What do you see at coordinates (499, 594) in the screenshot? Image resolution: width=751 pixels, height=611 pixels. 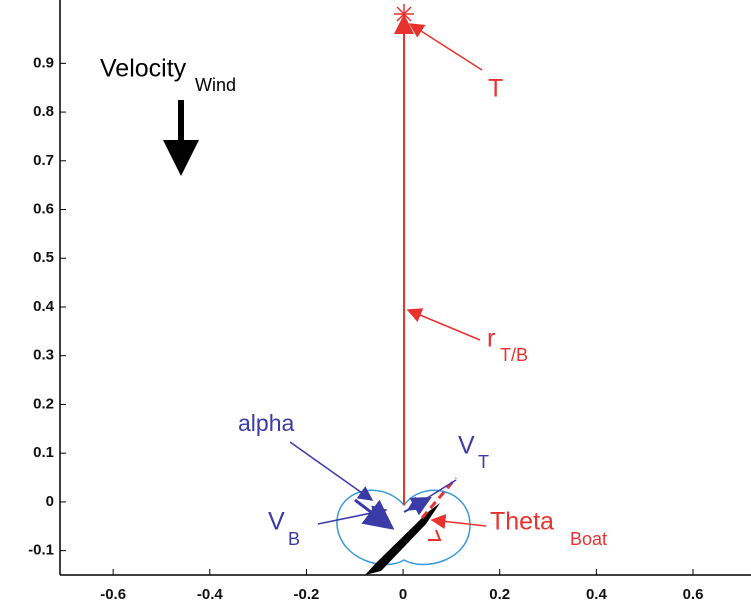 I see `x-tick-label: 0.2` at bounding box center [499, 594].